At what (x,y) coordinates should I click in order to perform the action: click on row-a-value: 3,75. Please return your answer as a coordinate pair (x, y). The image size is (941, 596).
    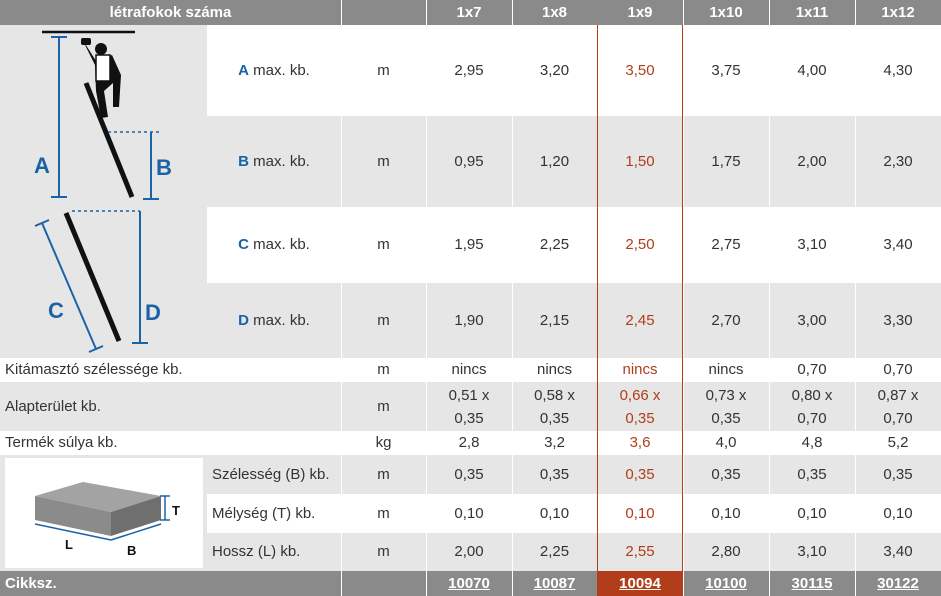
    Looking at the image, I should click on (726, 70).